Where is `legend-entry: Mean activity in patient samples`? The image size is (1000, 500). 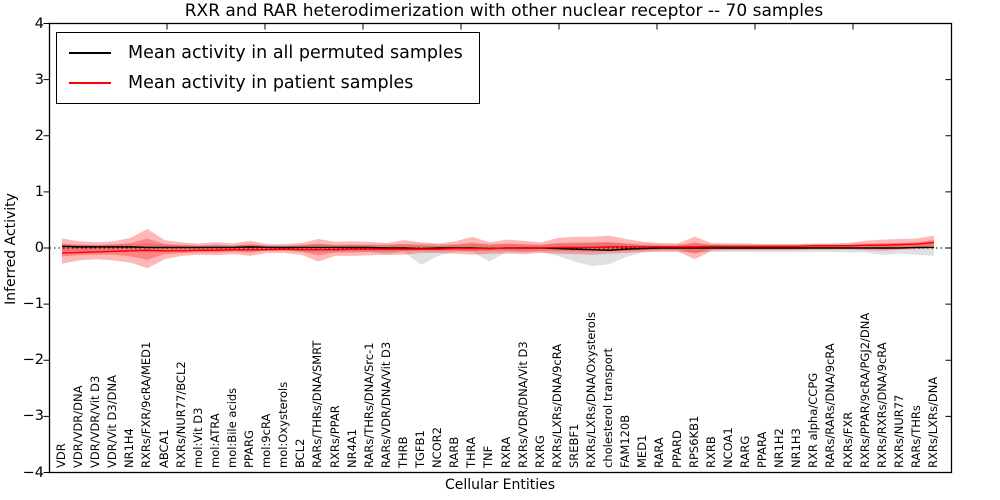
legend-entry: Mean activity in patient samples is located at coordinates (266, 83).